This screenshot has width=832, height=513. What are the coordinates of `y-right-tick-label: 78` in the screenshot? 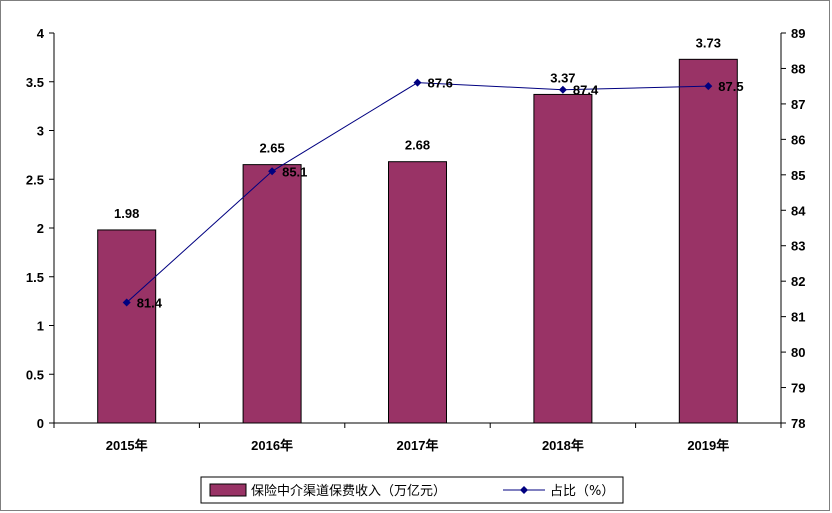 It's located at (798, 423).